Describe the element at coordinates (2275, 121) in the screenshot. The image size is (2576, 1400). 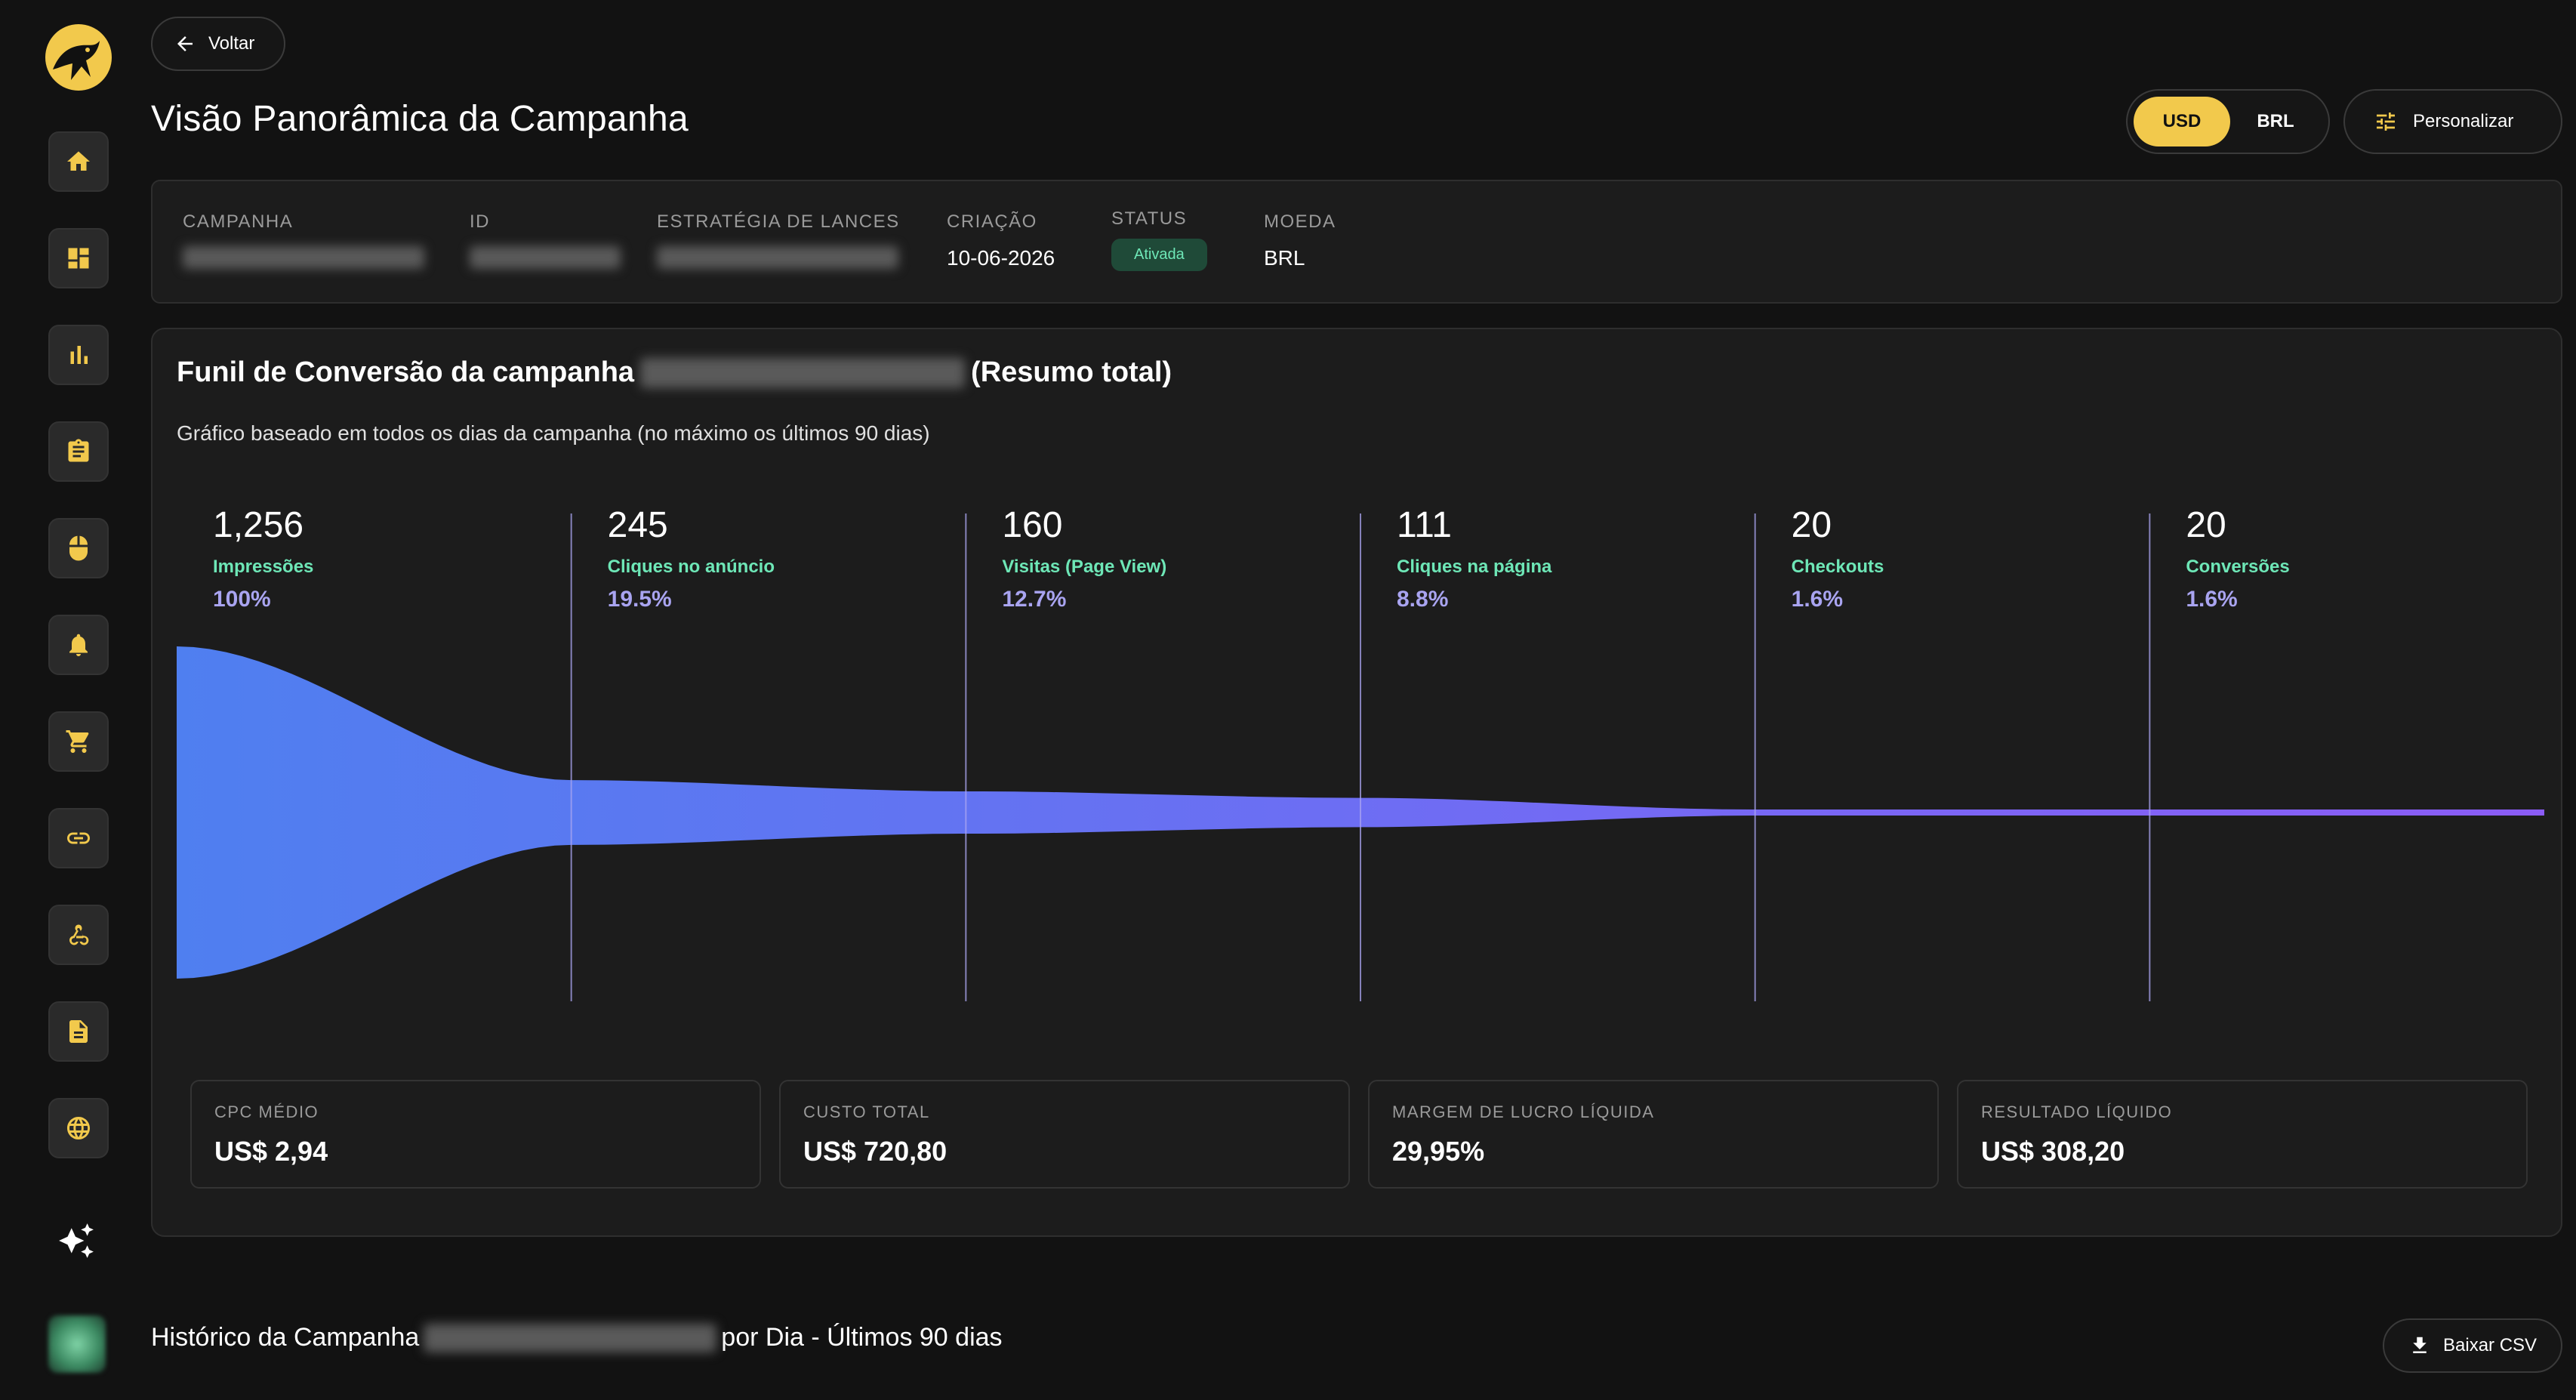
I see `currency-brl-option: BRL` at that location.